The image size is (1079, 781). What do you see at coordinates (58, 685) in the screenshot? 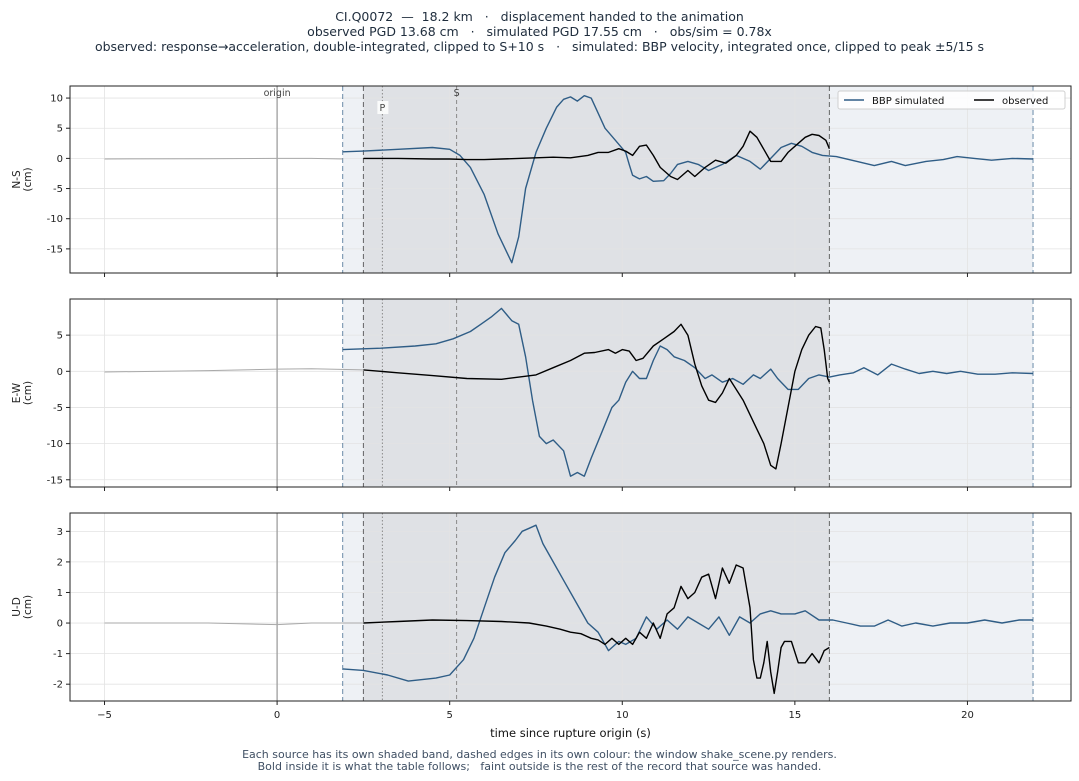
I see `y-tick-label: -2` at bounding box center [58, 685].